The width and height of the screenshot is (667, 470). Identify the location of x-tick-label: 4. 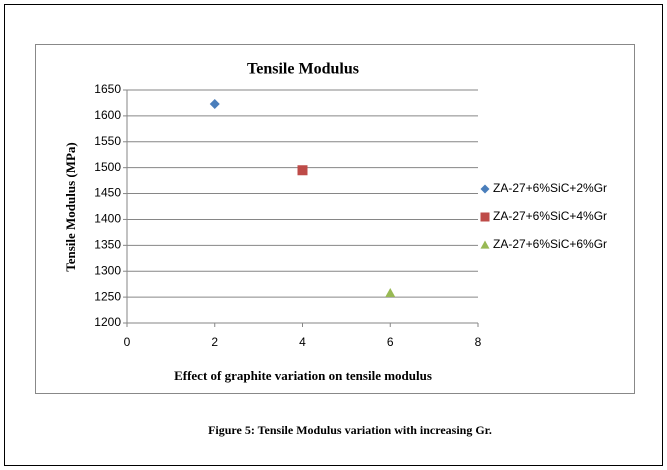
(302, 342).